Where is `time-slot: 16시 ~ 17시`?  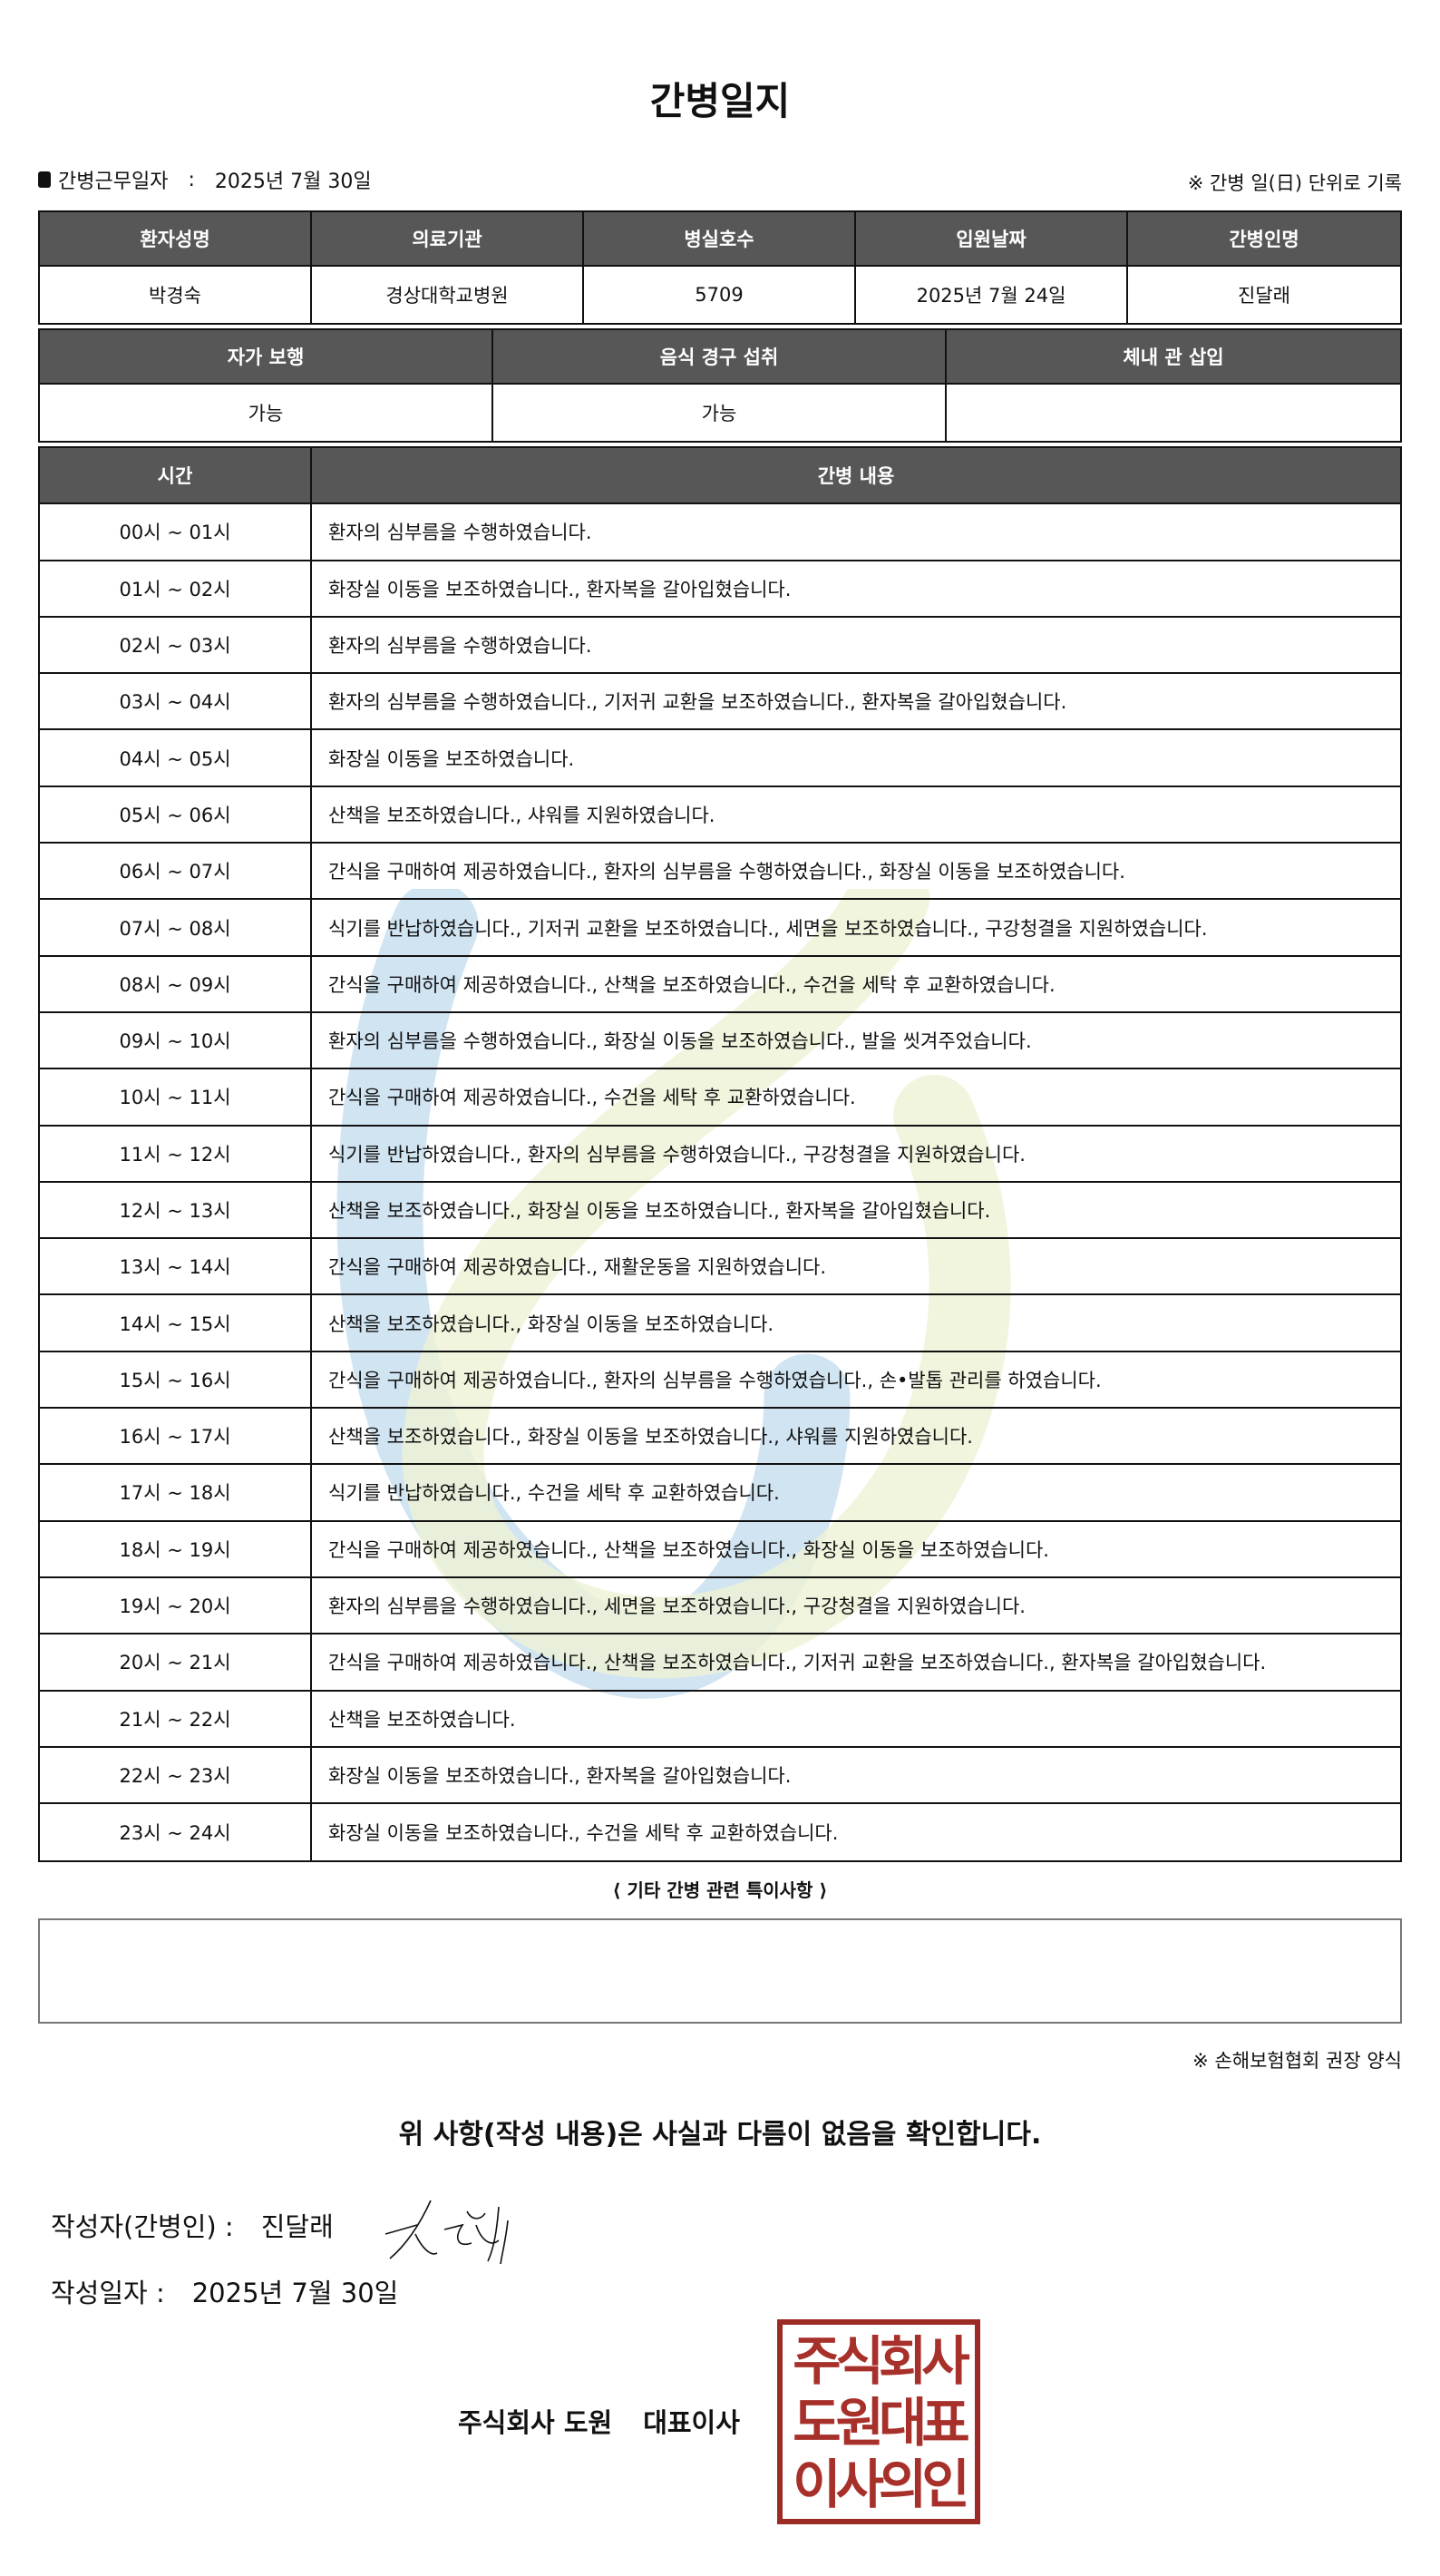 time-slot: 16시 ~ 17시 is located at coordinates (176, 1437).